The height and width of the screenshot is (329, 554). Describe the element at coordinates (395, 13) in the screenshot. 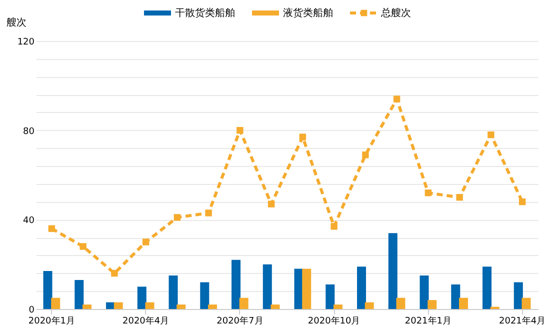

I see `legend-label: 总艘次` at that location.